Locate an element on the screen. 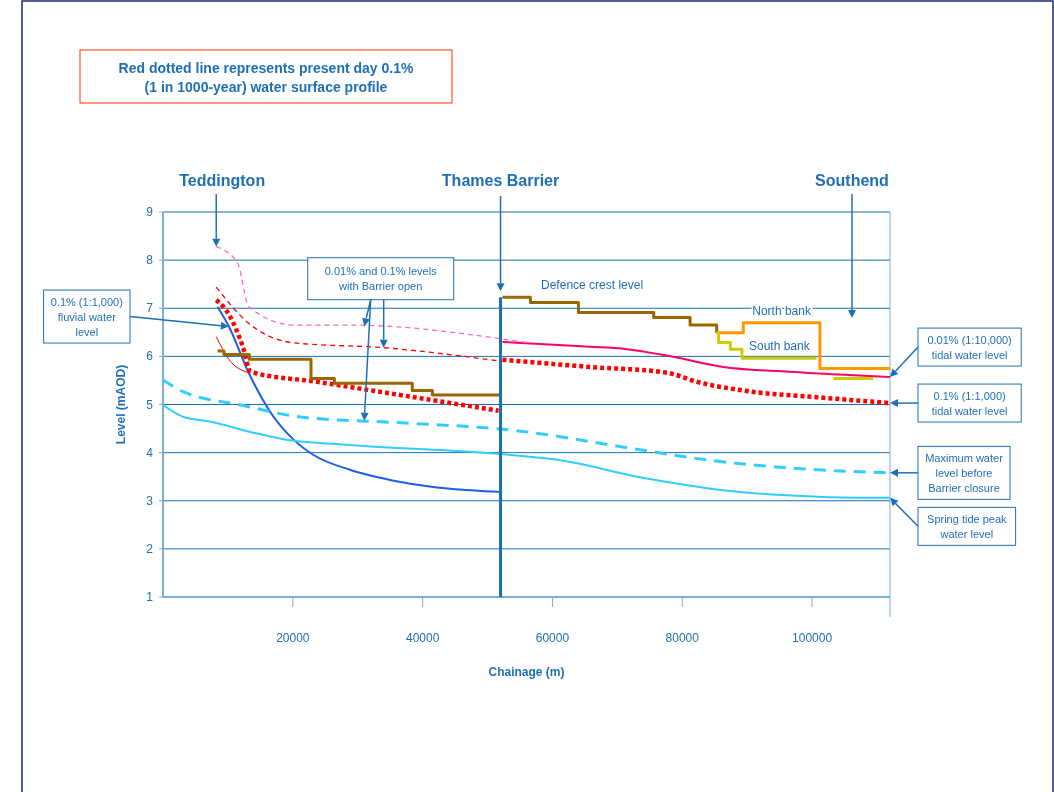 This screenshot has width=1054, height=792. x-tick-label: 80000 is located at coordinates (682, 638).